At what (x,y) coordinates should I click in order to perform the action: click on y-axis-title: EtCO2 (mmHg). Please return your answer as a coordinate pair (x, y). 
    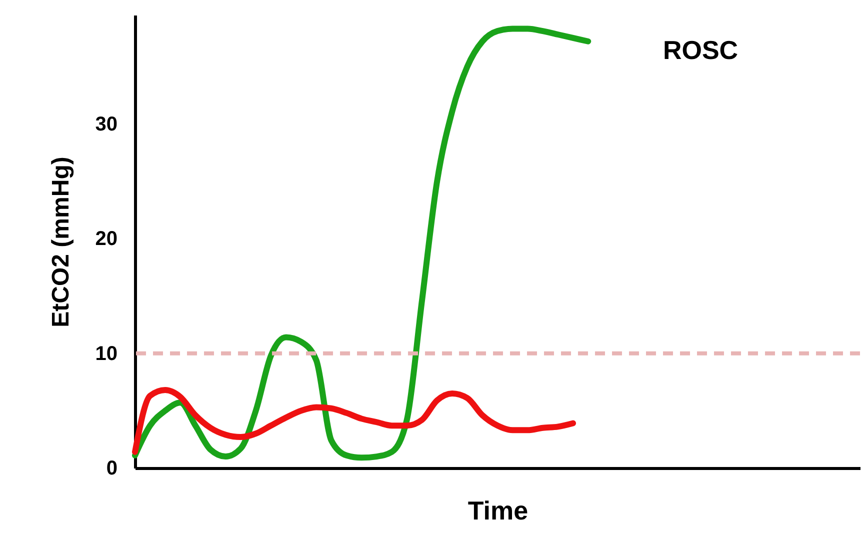
    Looking at the image, I should click on (60, 242).